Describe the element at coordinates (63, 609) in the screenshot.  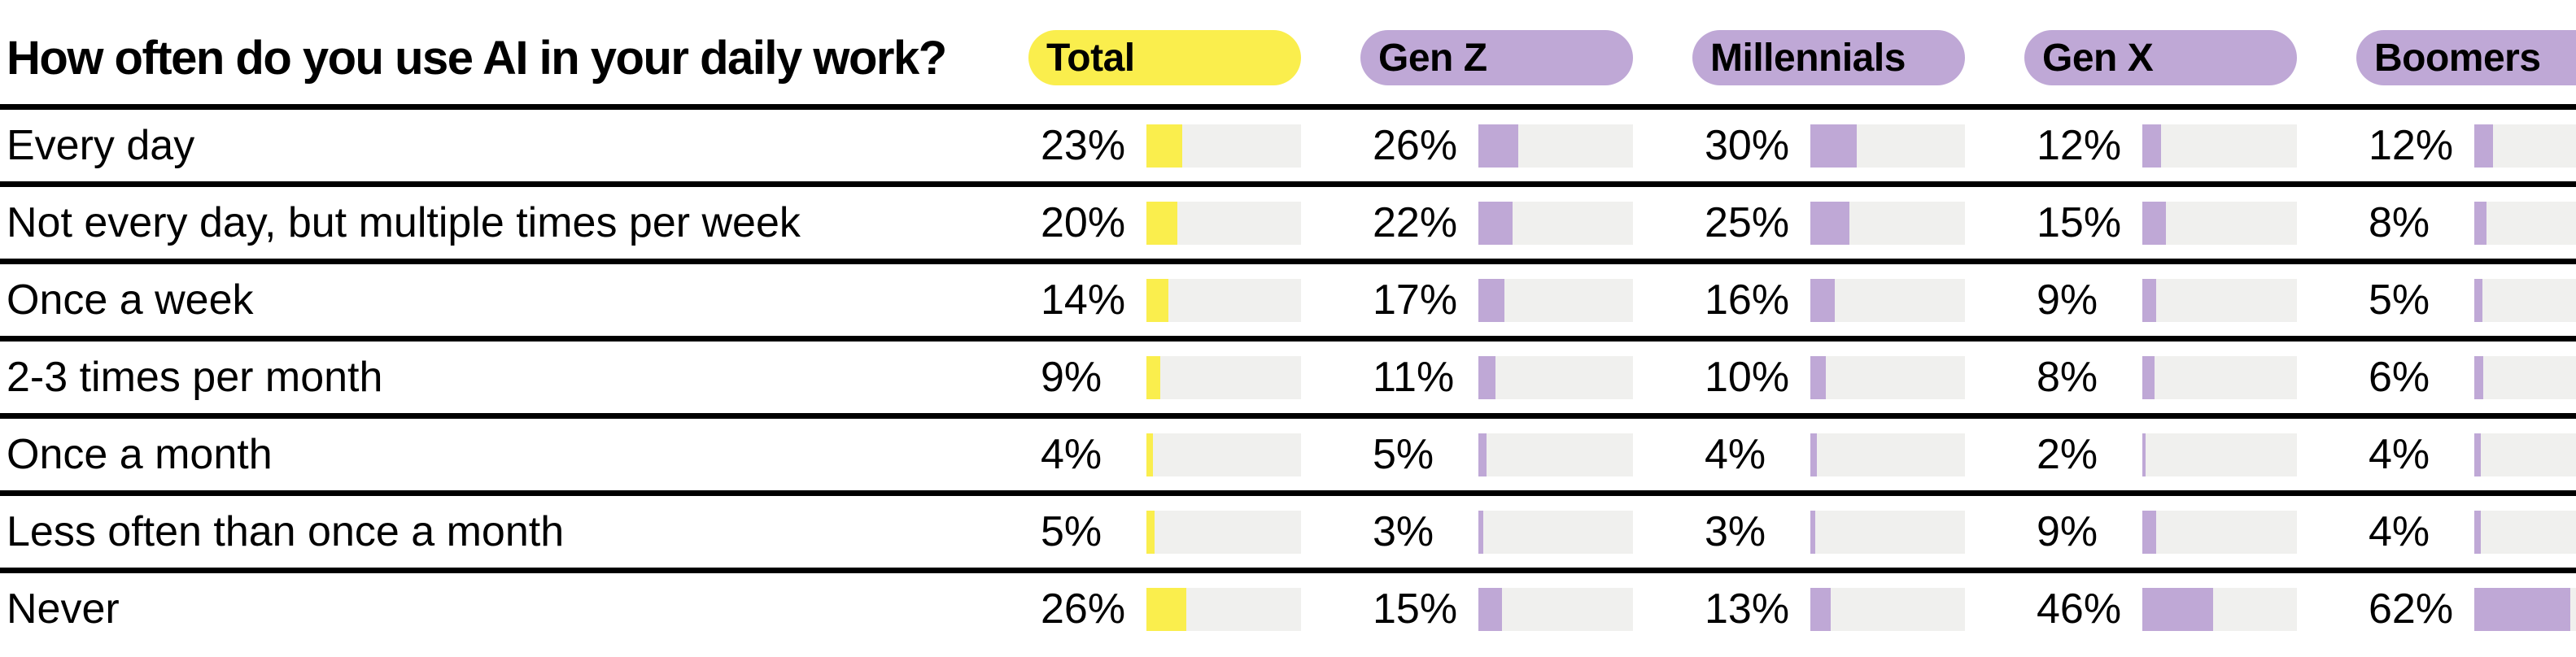
I see `row-label: Never` at that location.